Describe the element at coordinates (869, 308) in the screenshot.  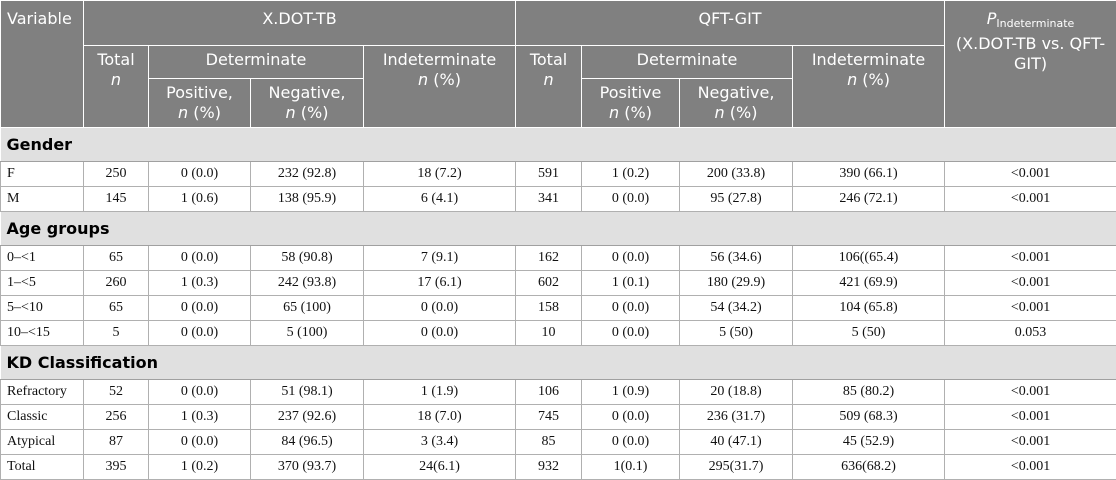
I see `qft-indeterminate-cell: 104 (65.8)` at that location.